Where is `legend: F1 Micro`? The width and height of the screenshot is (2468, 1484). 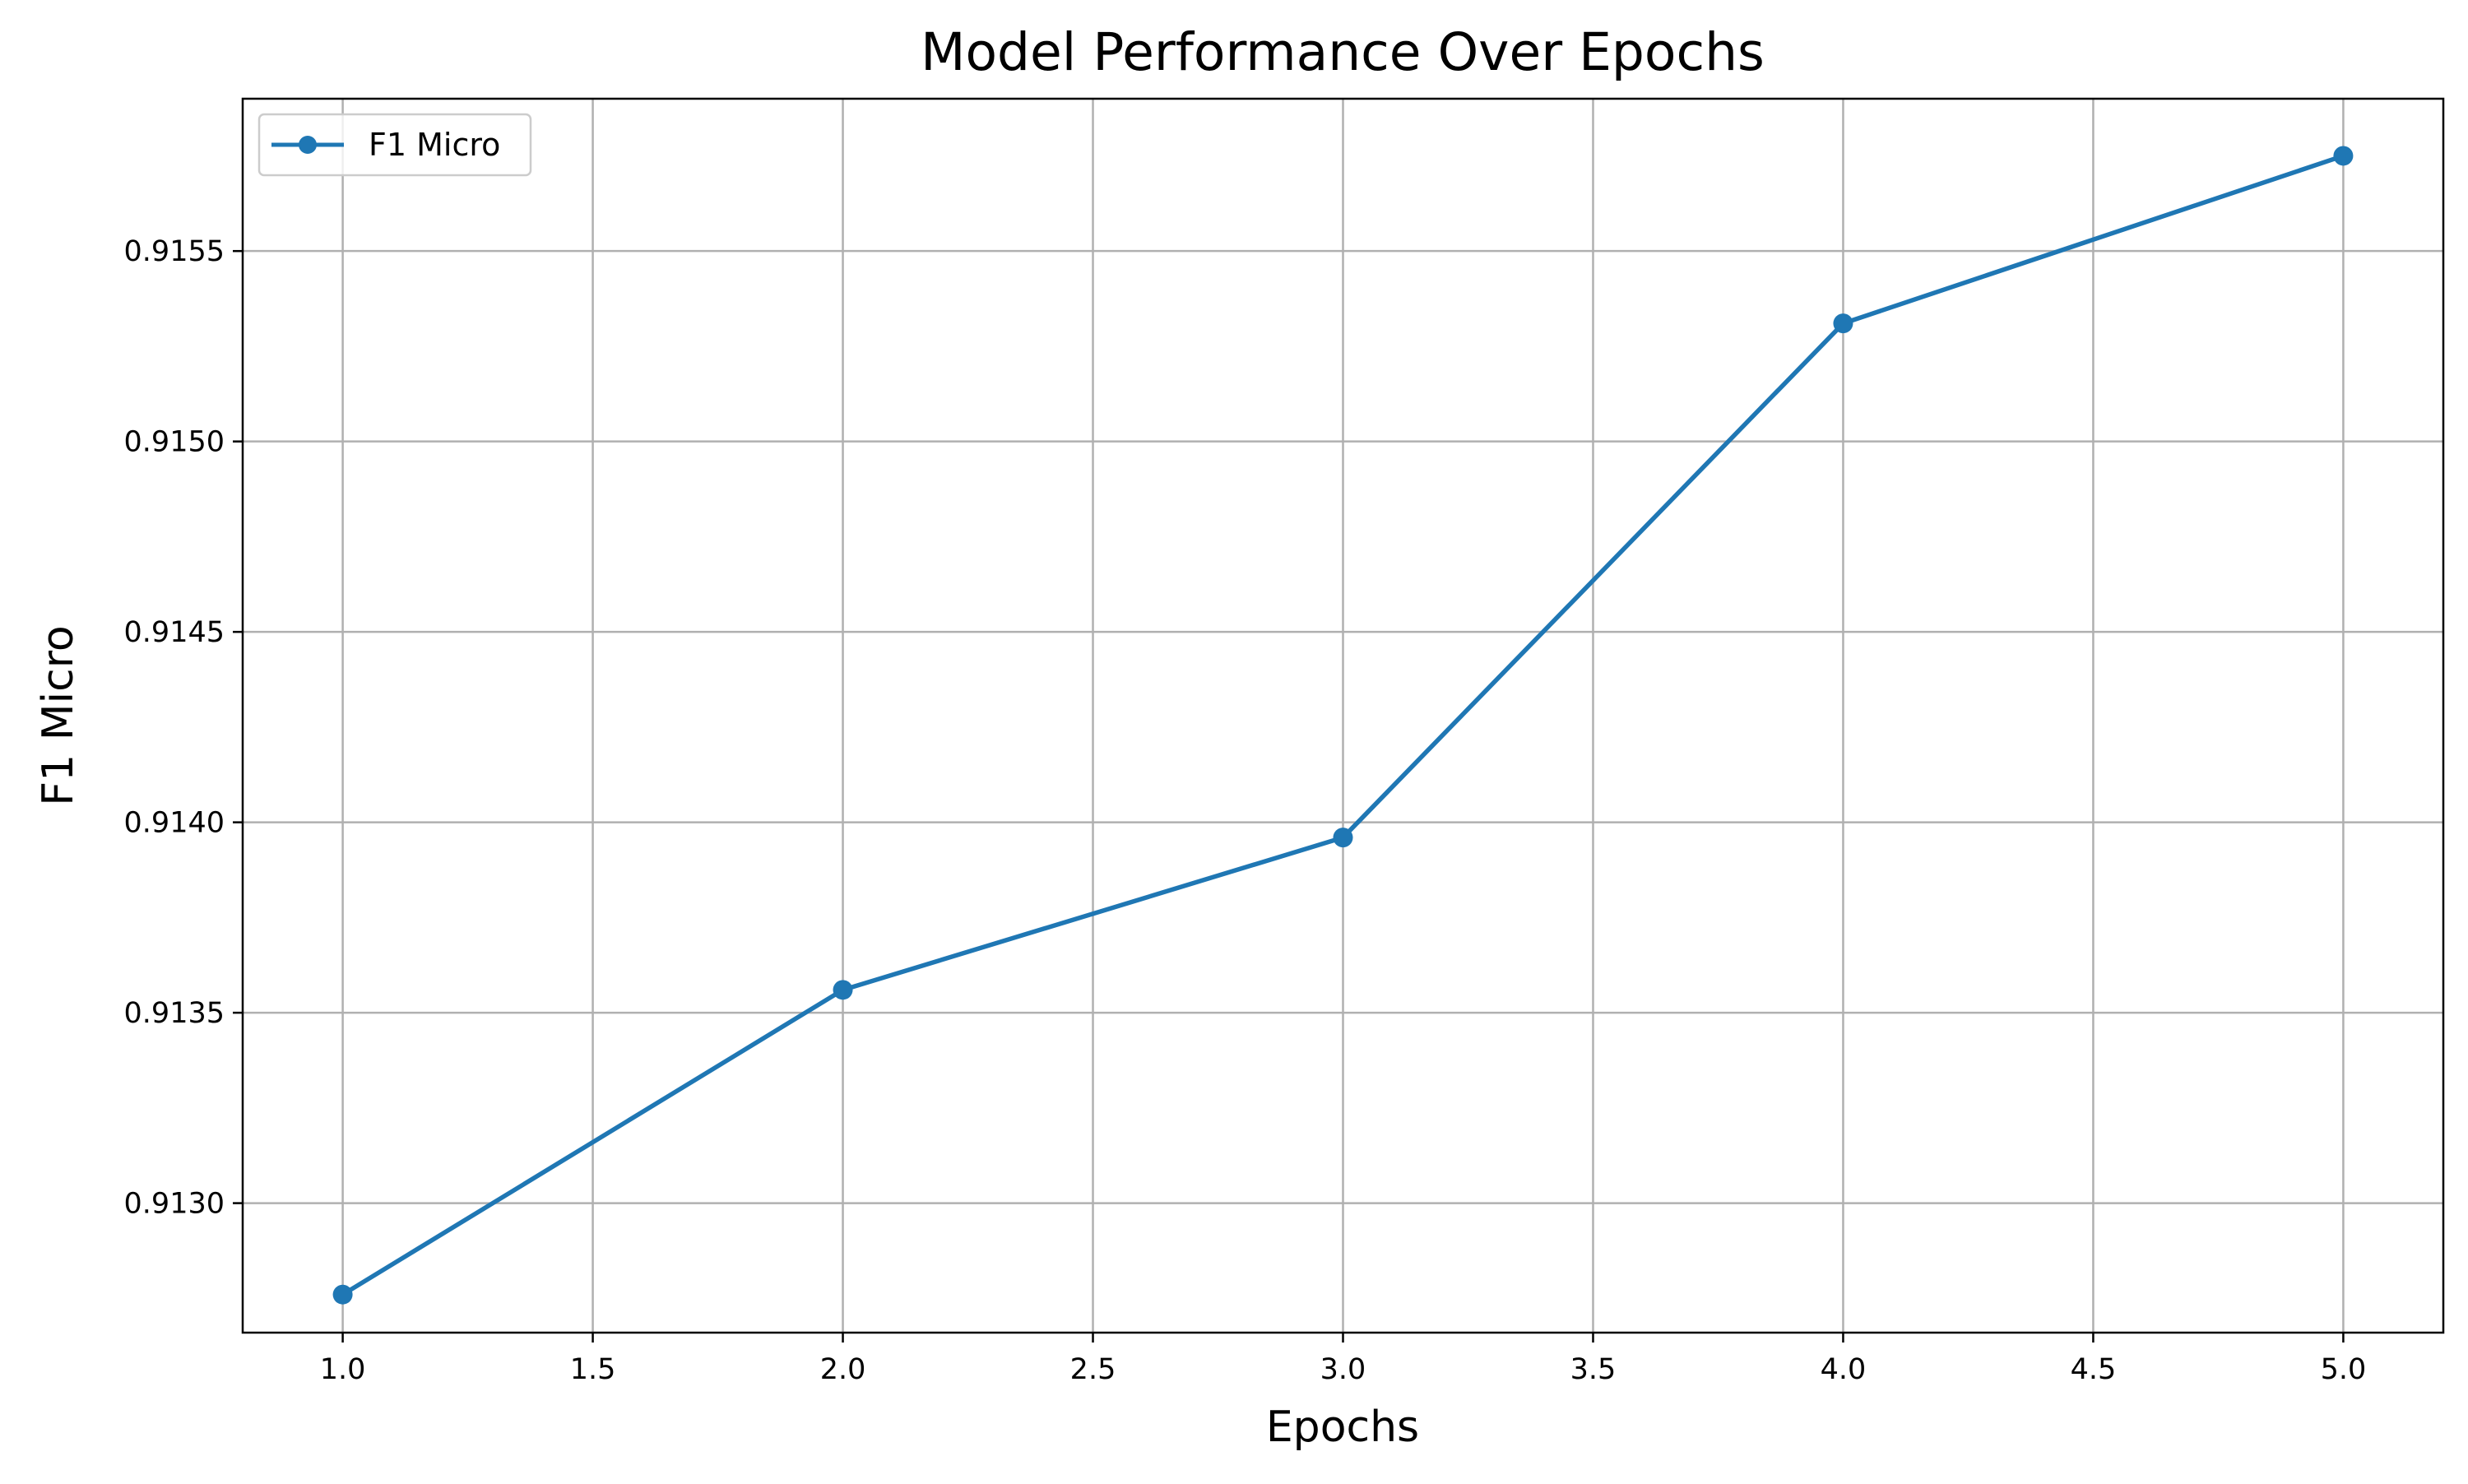
legend: F1 Micro is located at coordinates (394, 145).